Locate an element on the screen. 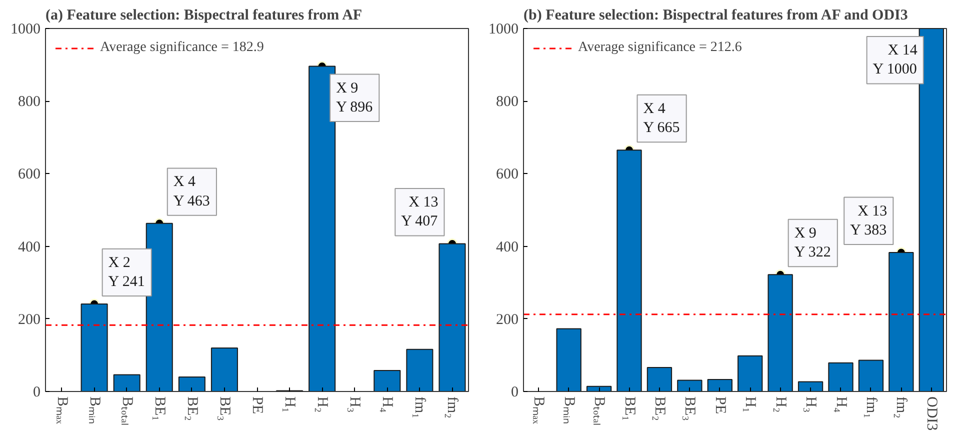 The width and height of the screenshot is (956, 433). annotation: X 4 Y 665 is located at coordinates (661, 118).